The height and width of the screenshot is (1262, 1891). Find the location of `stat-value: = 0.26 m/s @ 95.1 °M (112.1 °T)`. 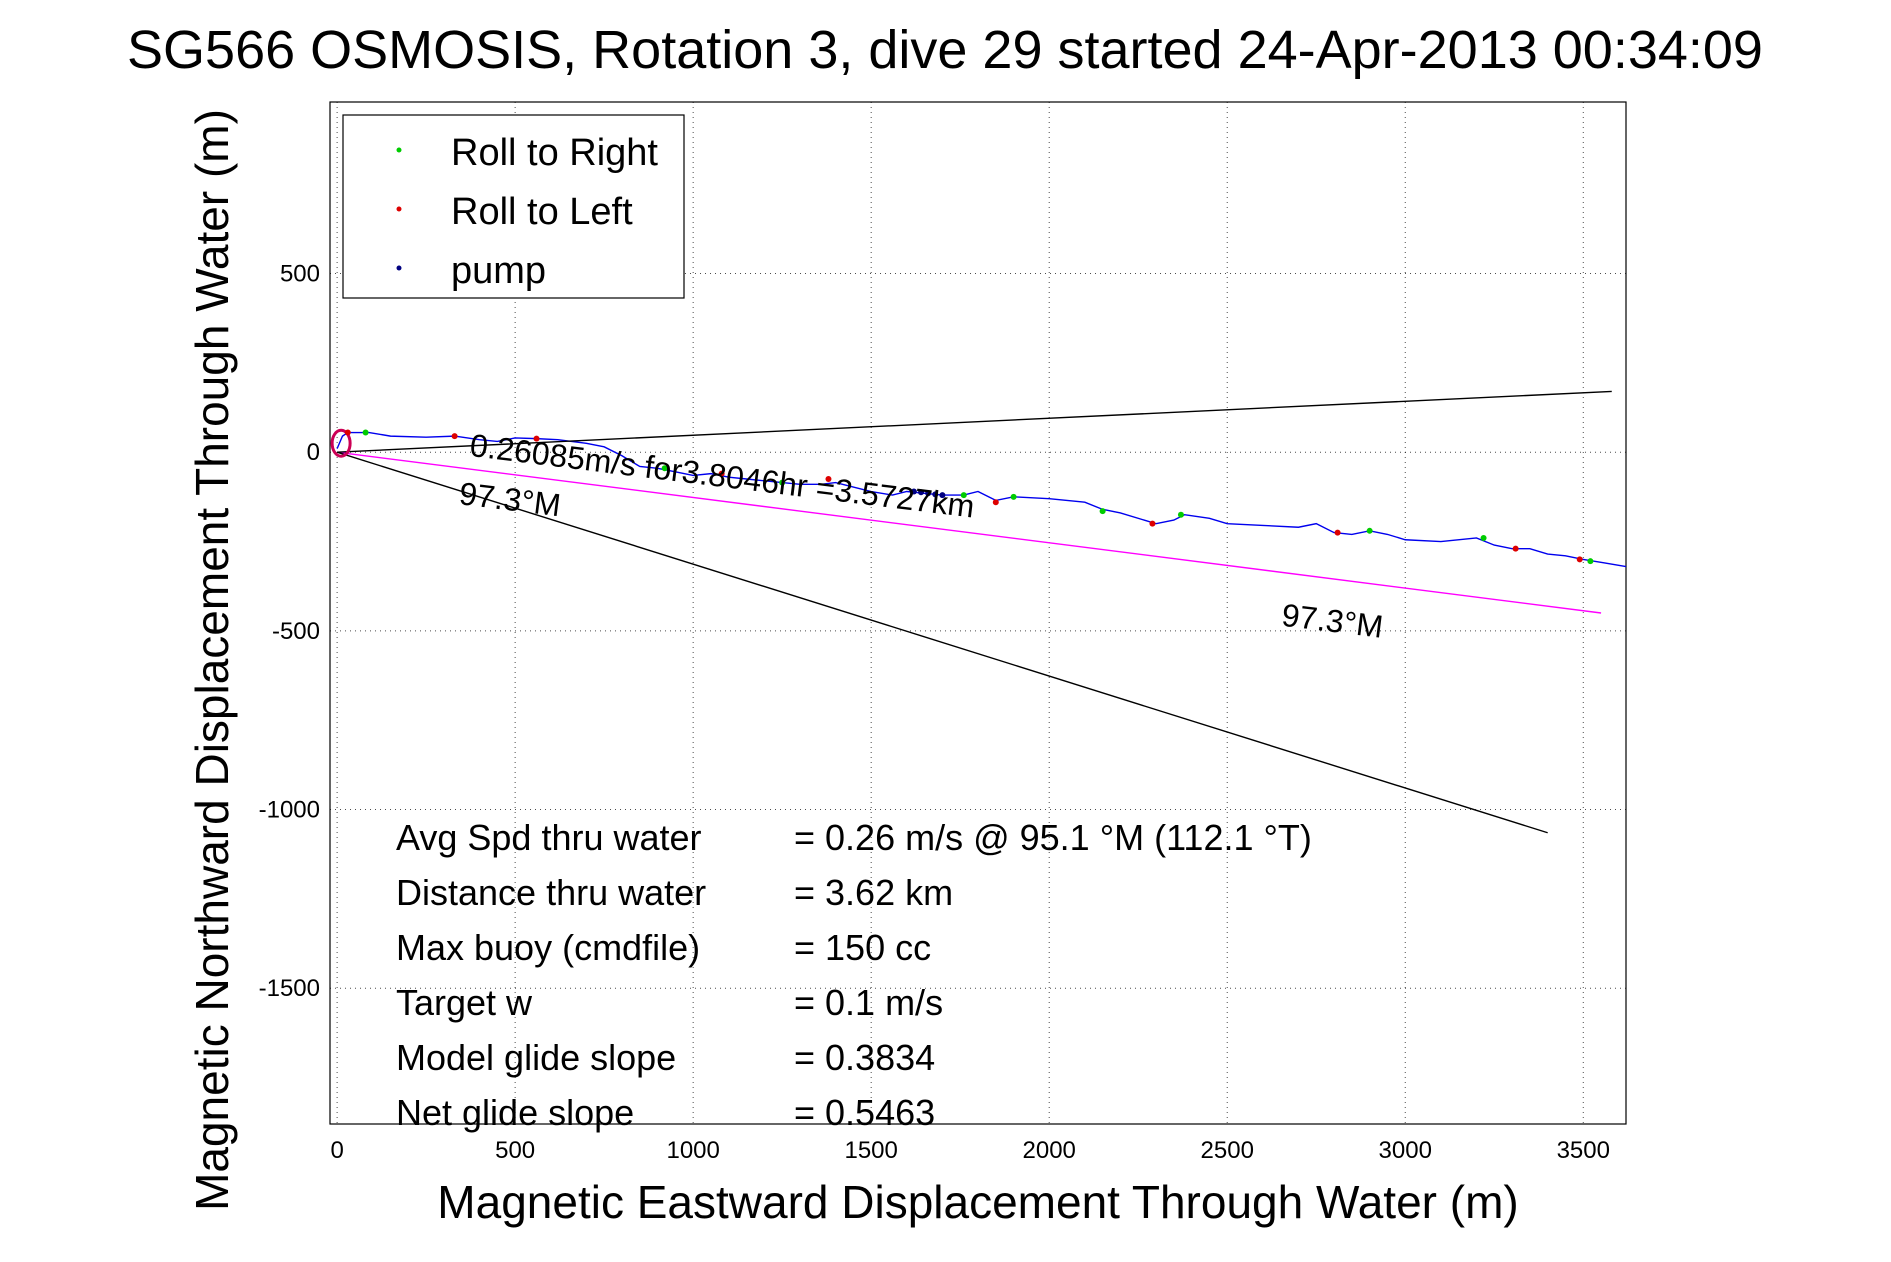

stat-value: = 0.26 m/s @ 95.1 °M (112.1 °T) is located at coordinates (1053, 837).